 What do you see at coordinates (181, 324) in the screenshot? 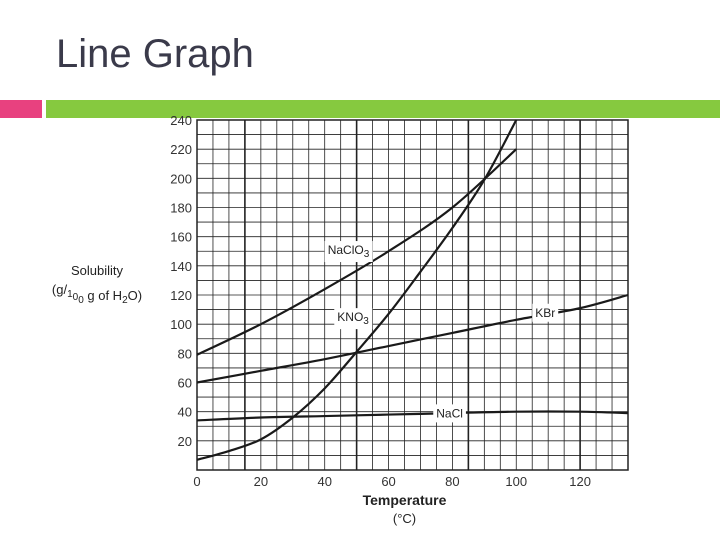
I see `y-tick-label: 100` at bounding box center [181, 324].